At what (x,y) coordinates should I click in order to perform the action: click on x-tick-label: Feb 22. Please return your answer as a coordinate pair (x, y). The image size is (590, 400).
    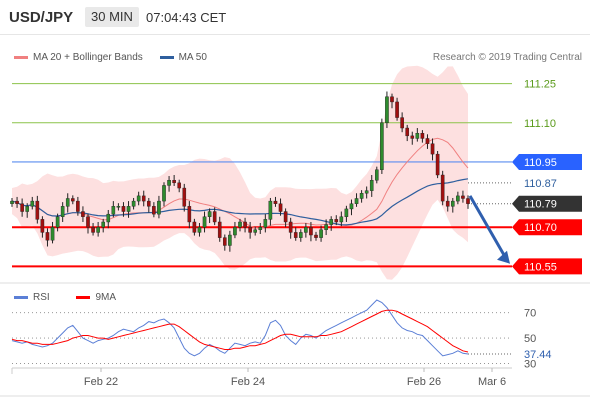
    Looking at the image, I should click on (101, 382).